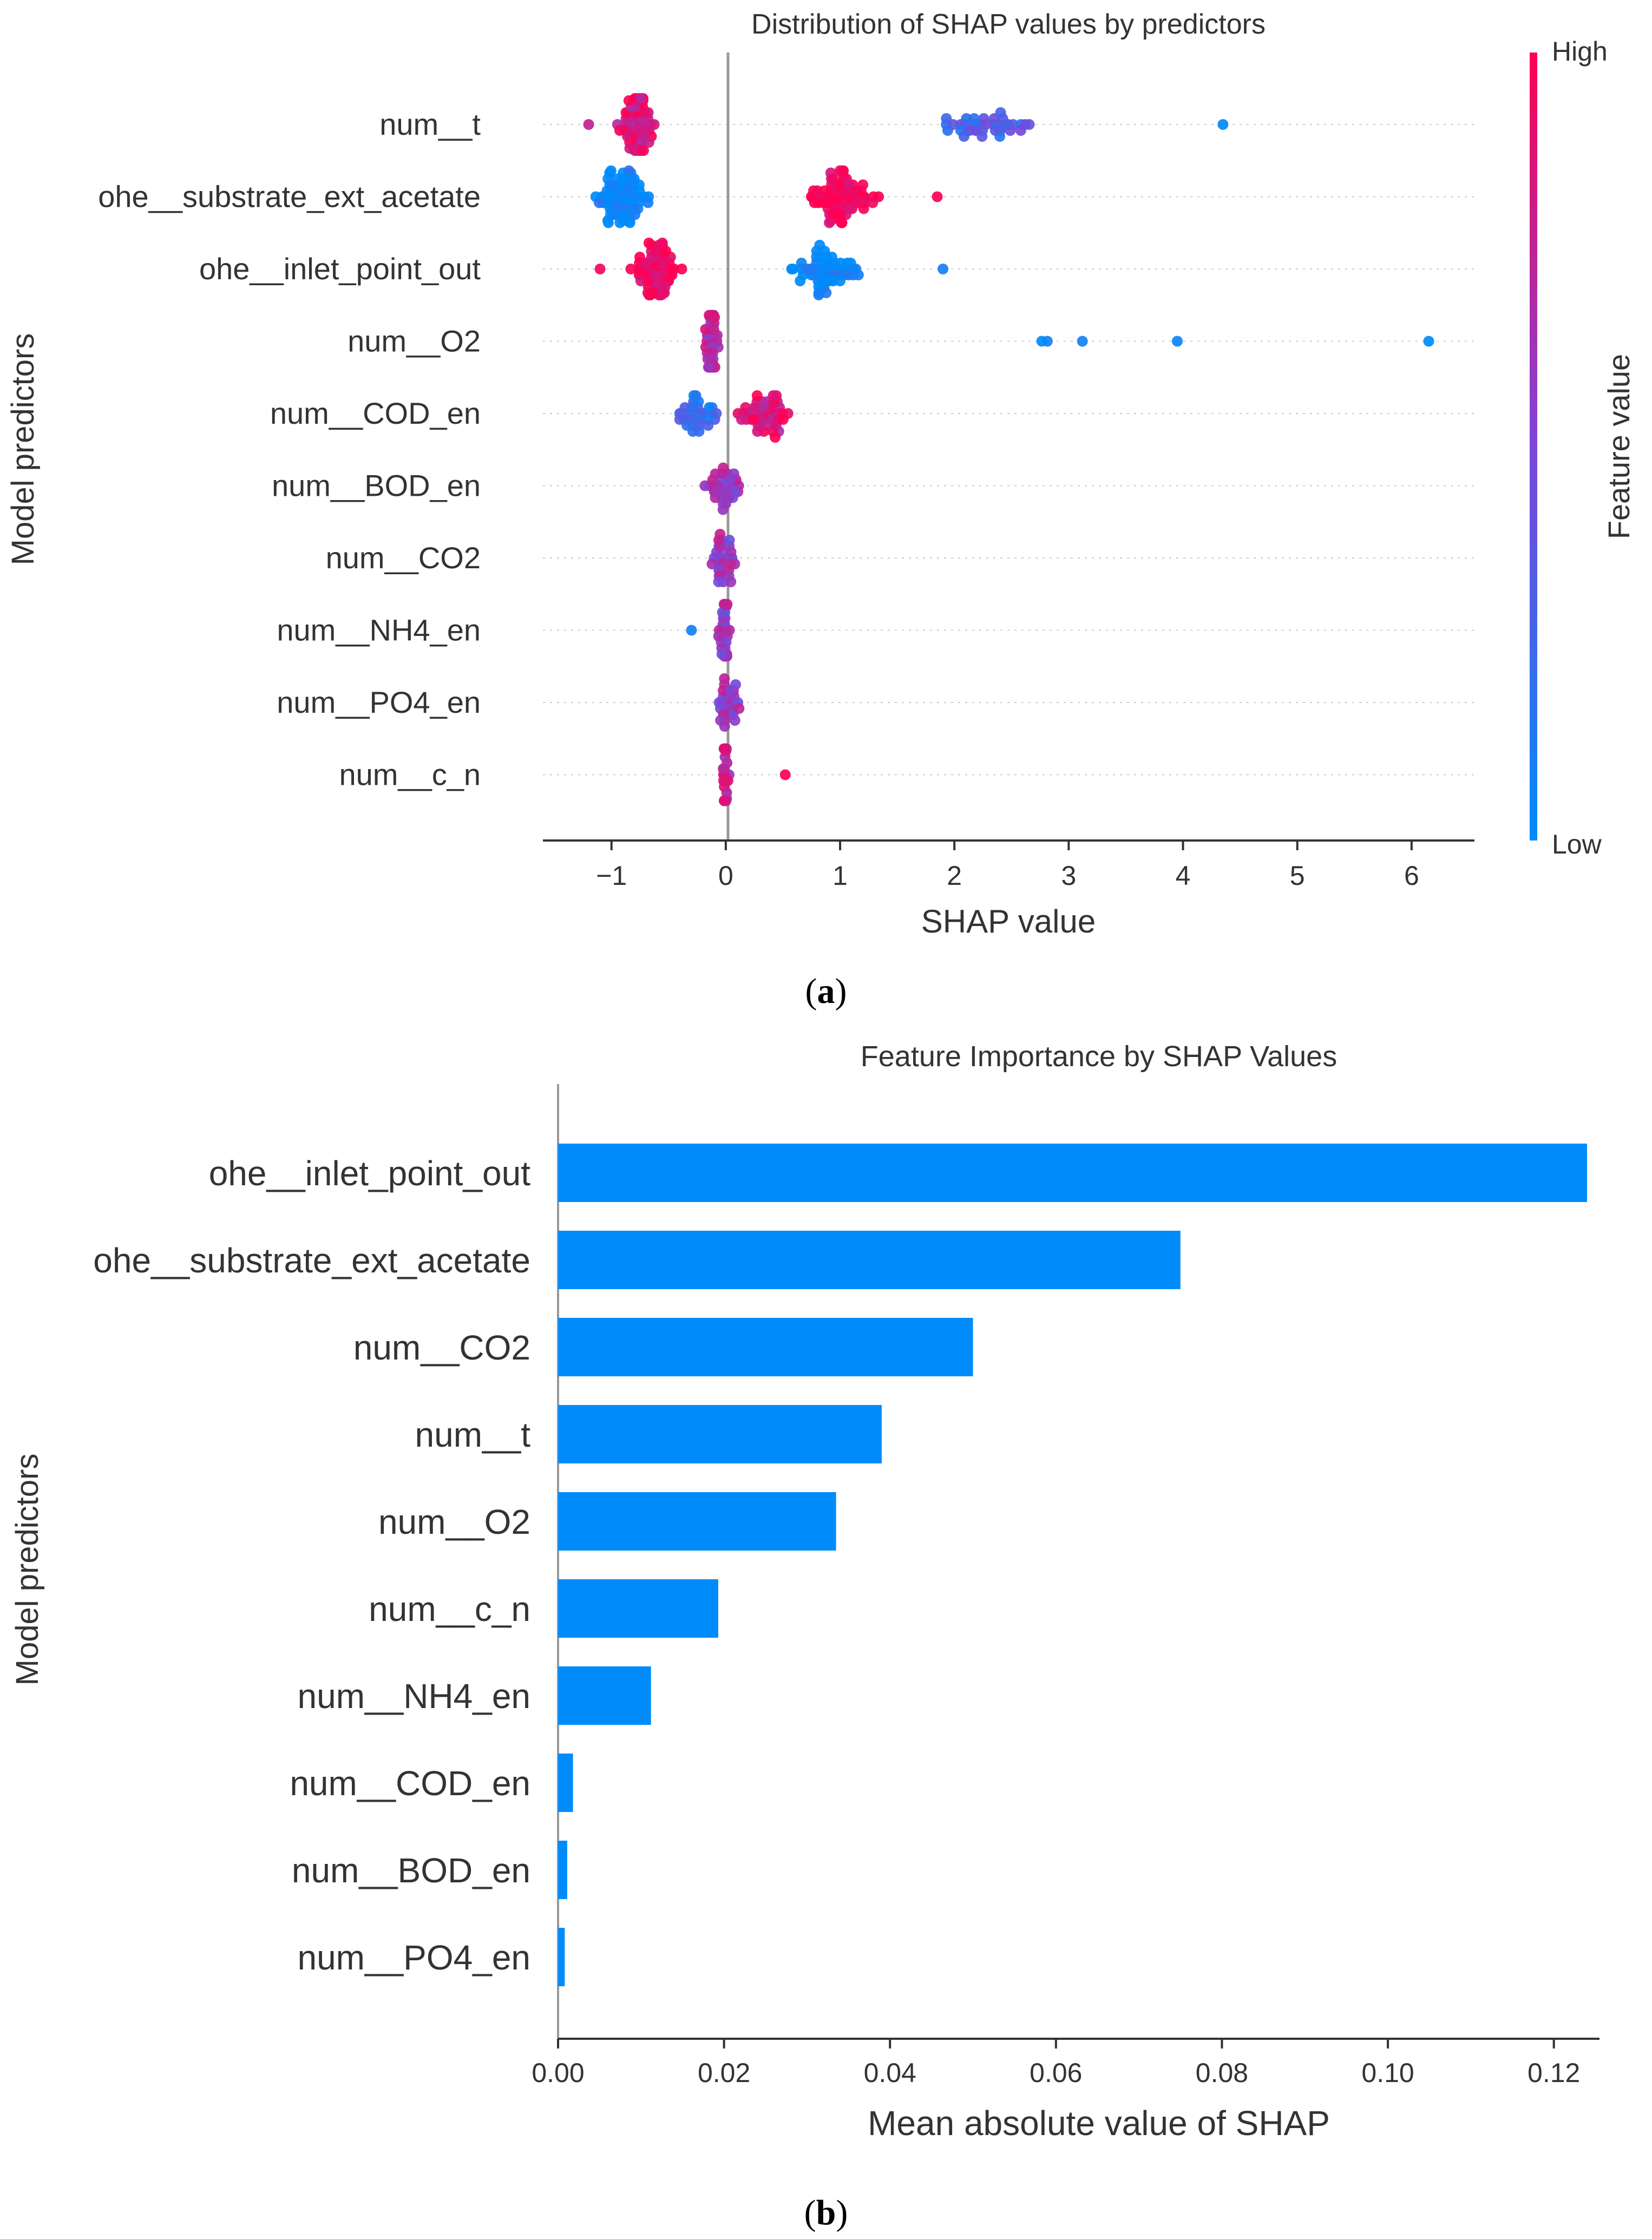 The image size is (1652, 2239). I want to click on bar-ohe-inlet-point-out, so click(1072, 1173).